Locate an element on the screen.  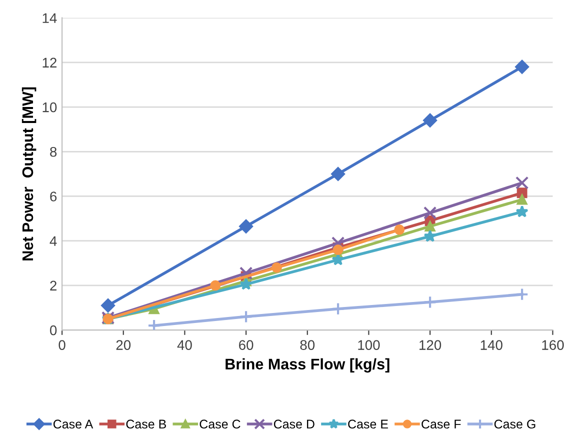
x-tick-label: 80 is located at coordinates (307, 345).